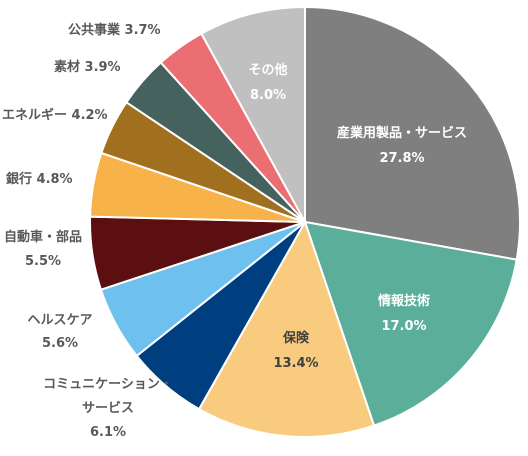 The width and height of the screenshot is (528, 456). What do you see at coordinates (404, 301) in the screenshot?
I see `slice-label: 情報技術` at bounding box center [404, 301].